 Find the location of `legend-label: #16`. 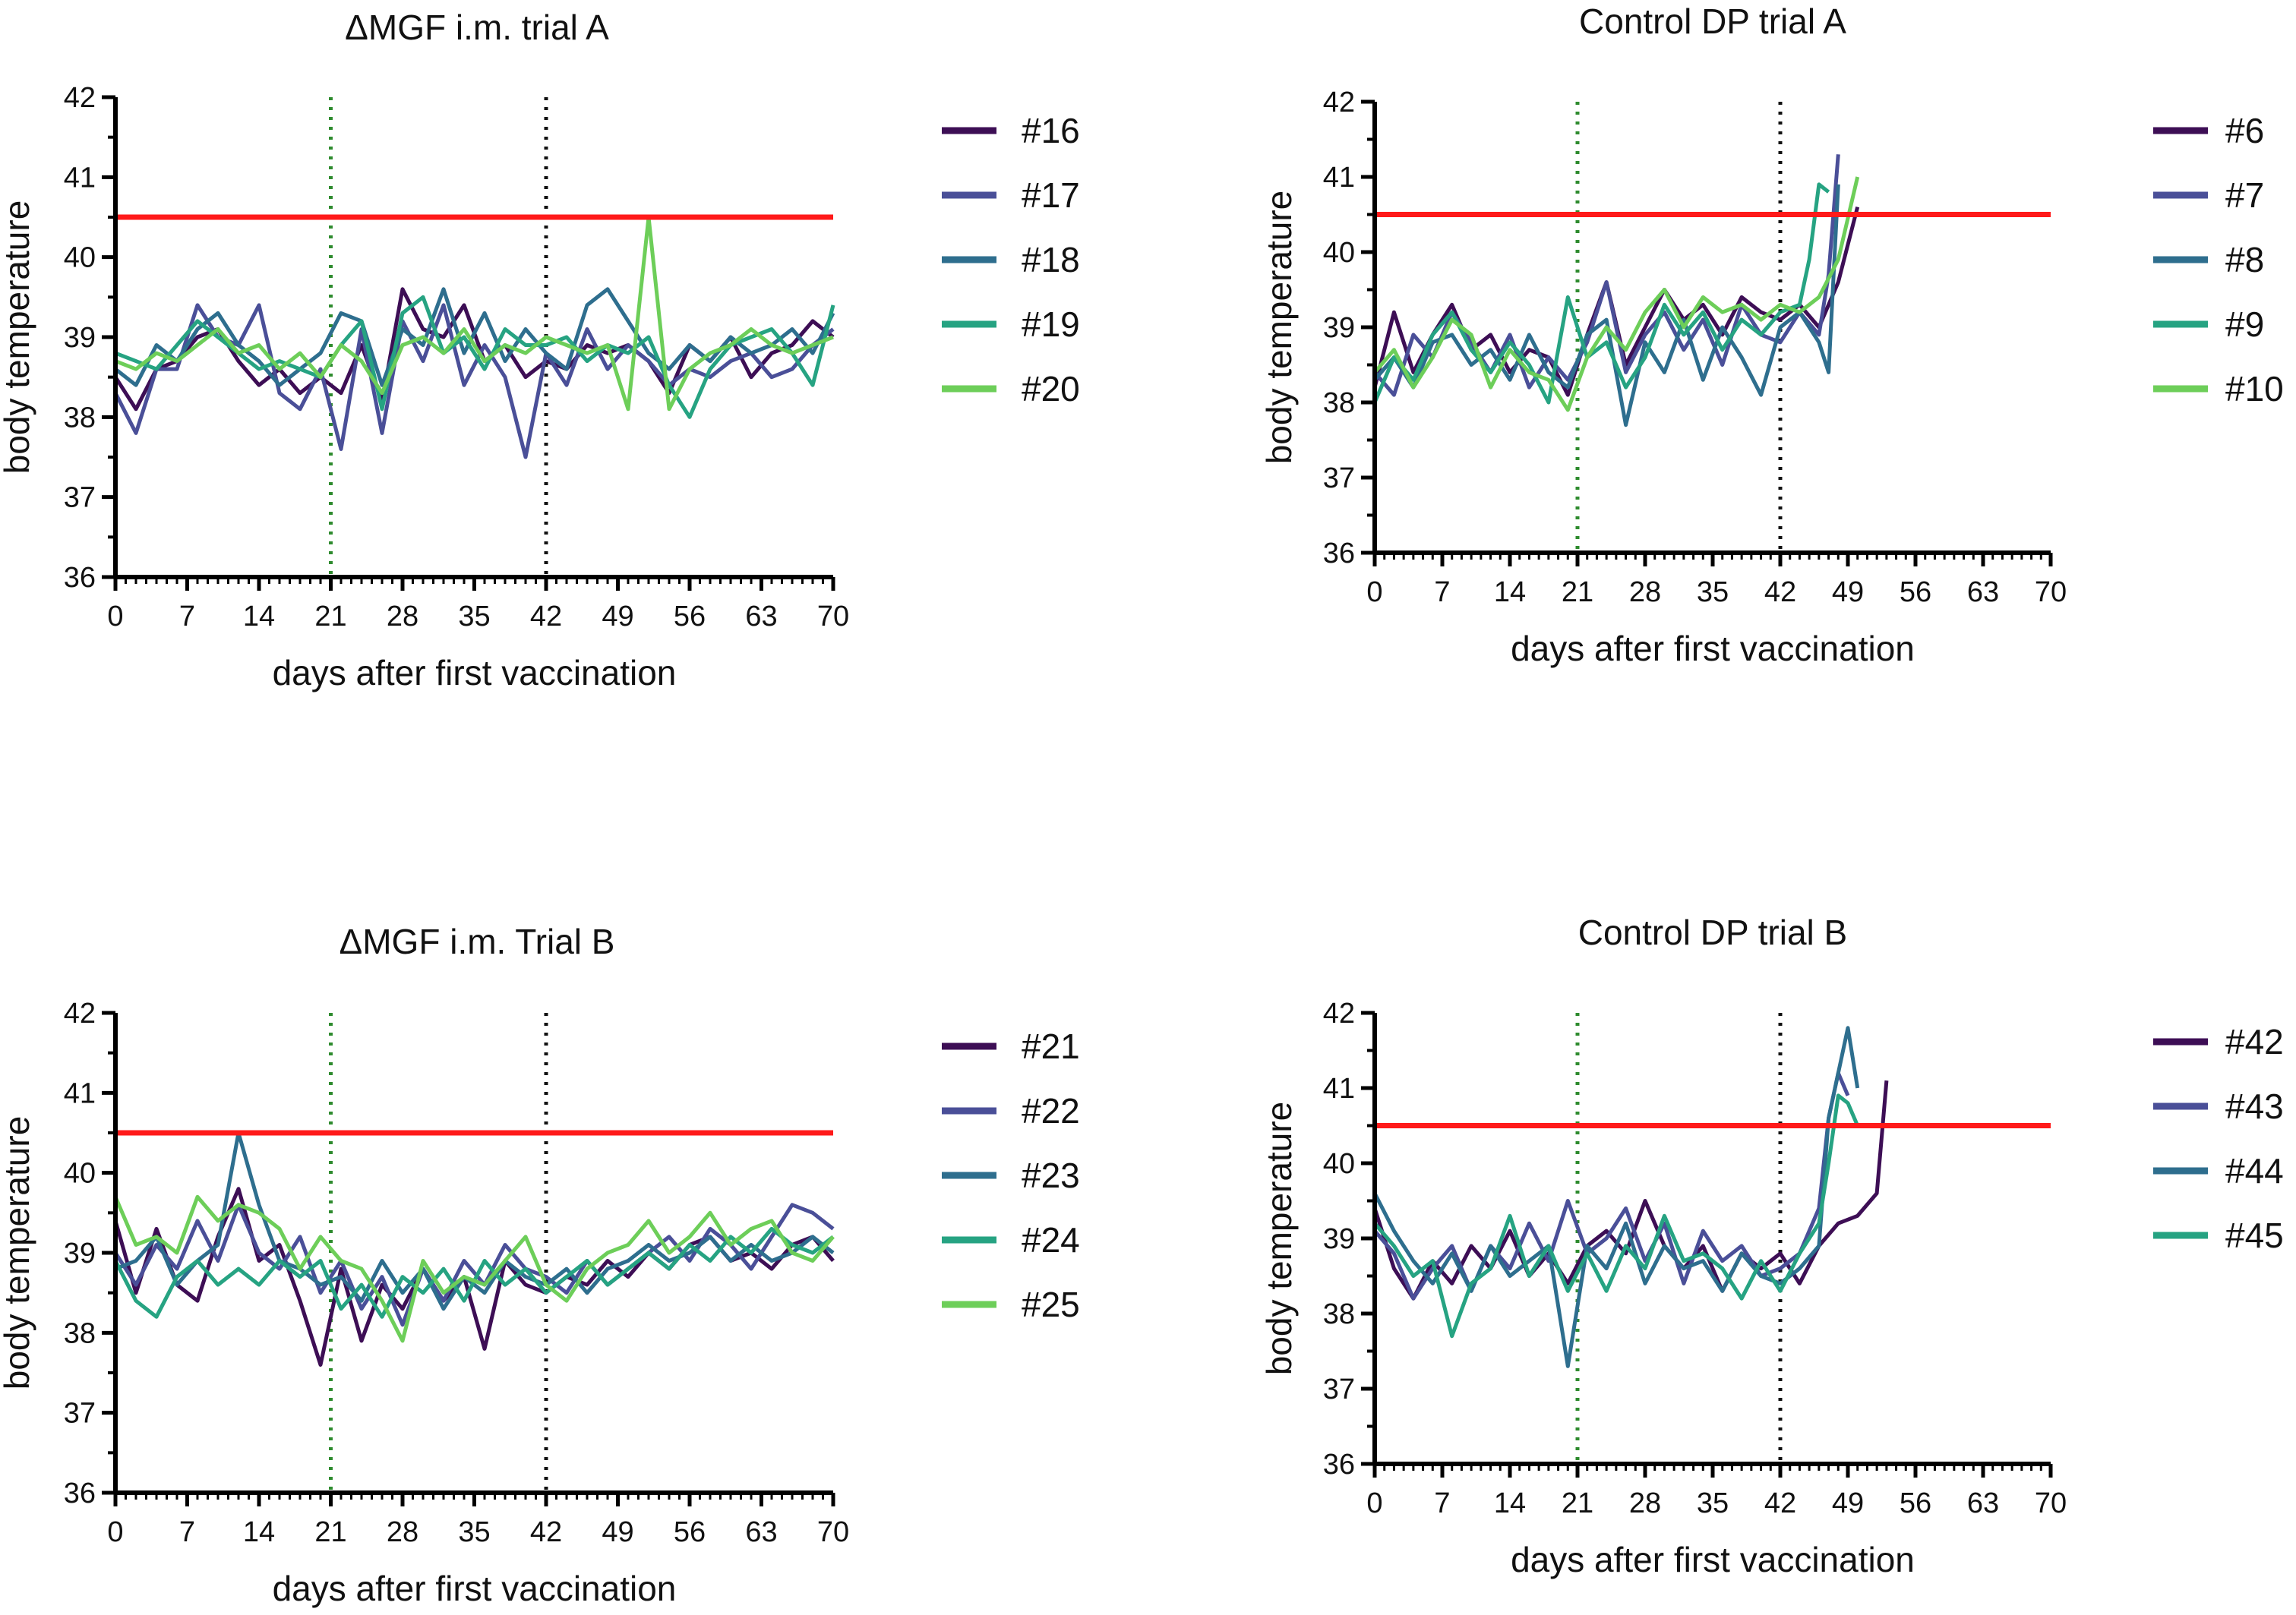

legend-label: #16 is located at coordinates (1051, 131).